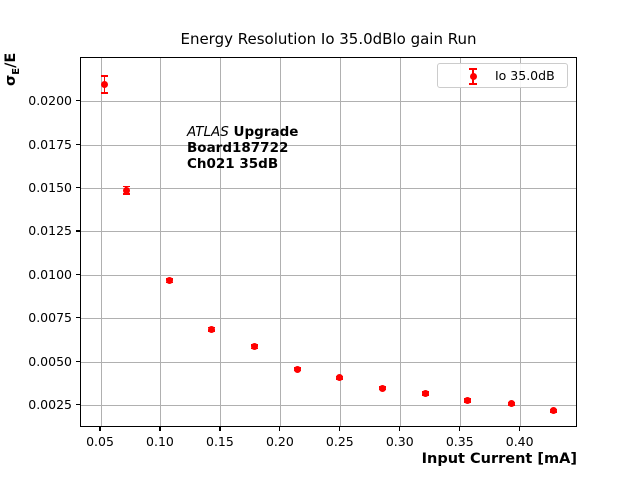  I want to click on y-tick-label: 0.0075, so click(50, 318).